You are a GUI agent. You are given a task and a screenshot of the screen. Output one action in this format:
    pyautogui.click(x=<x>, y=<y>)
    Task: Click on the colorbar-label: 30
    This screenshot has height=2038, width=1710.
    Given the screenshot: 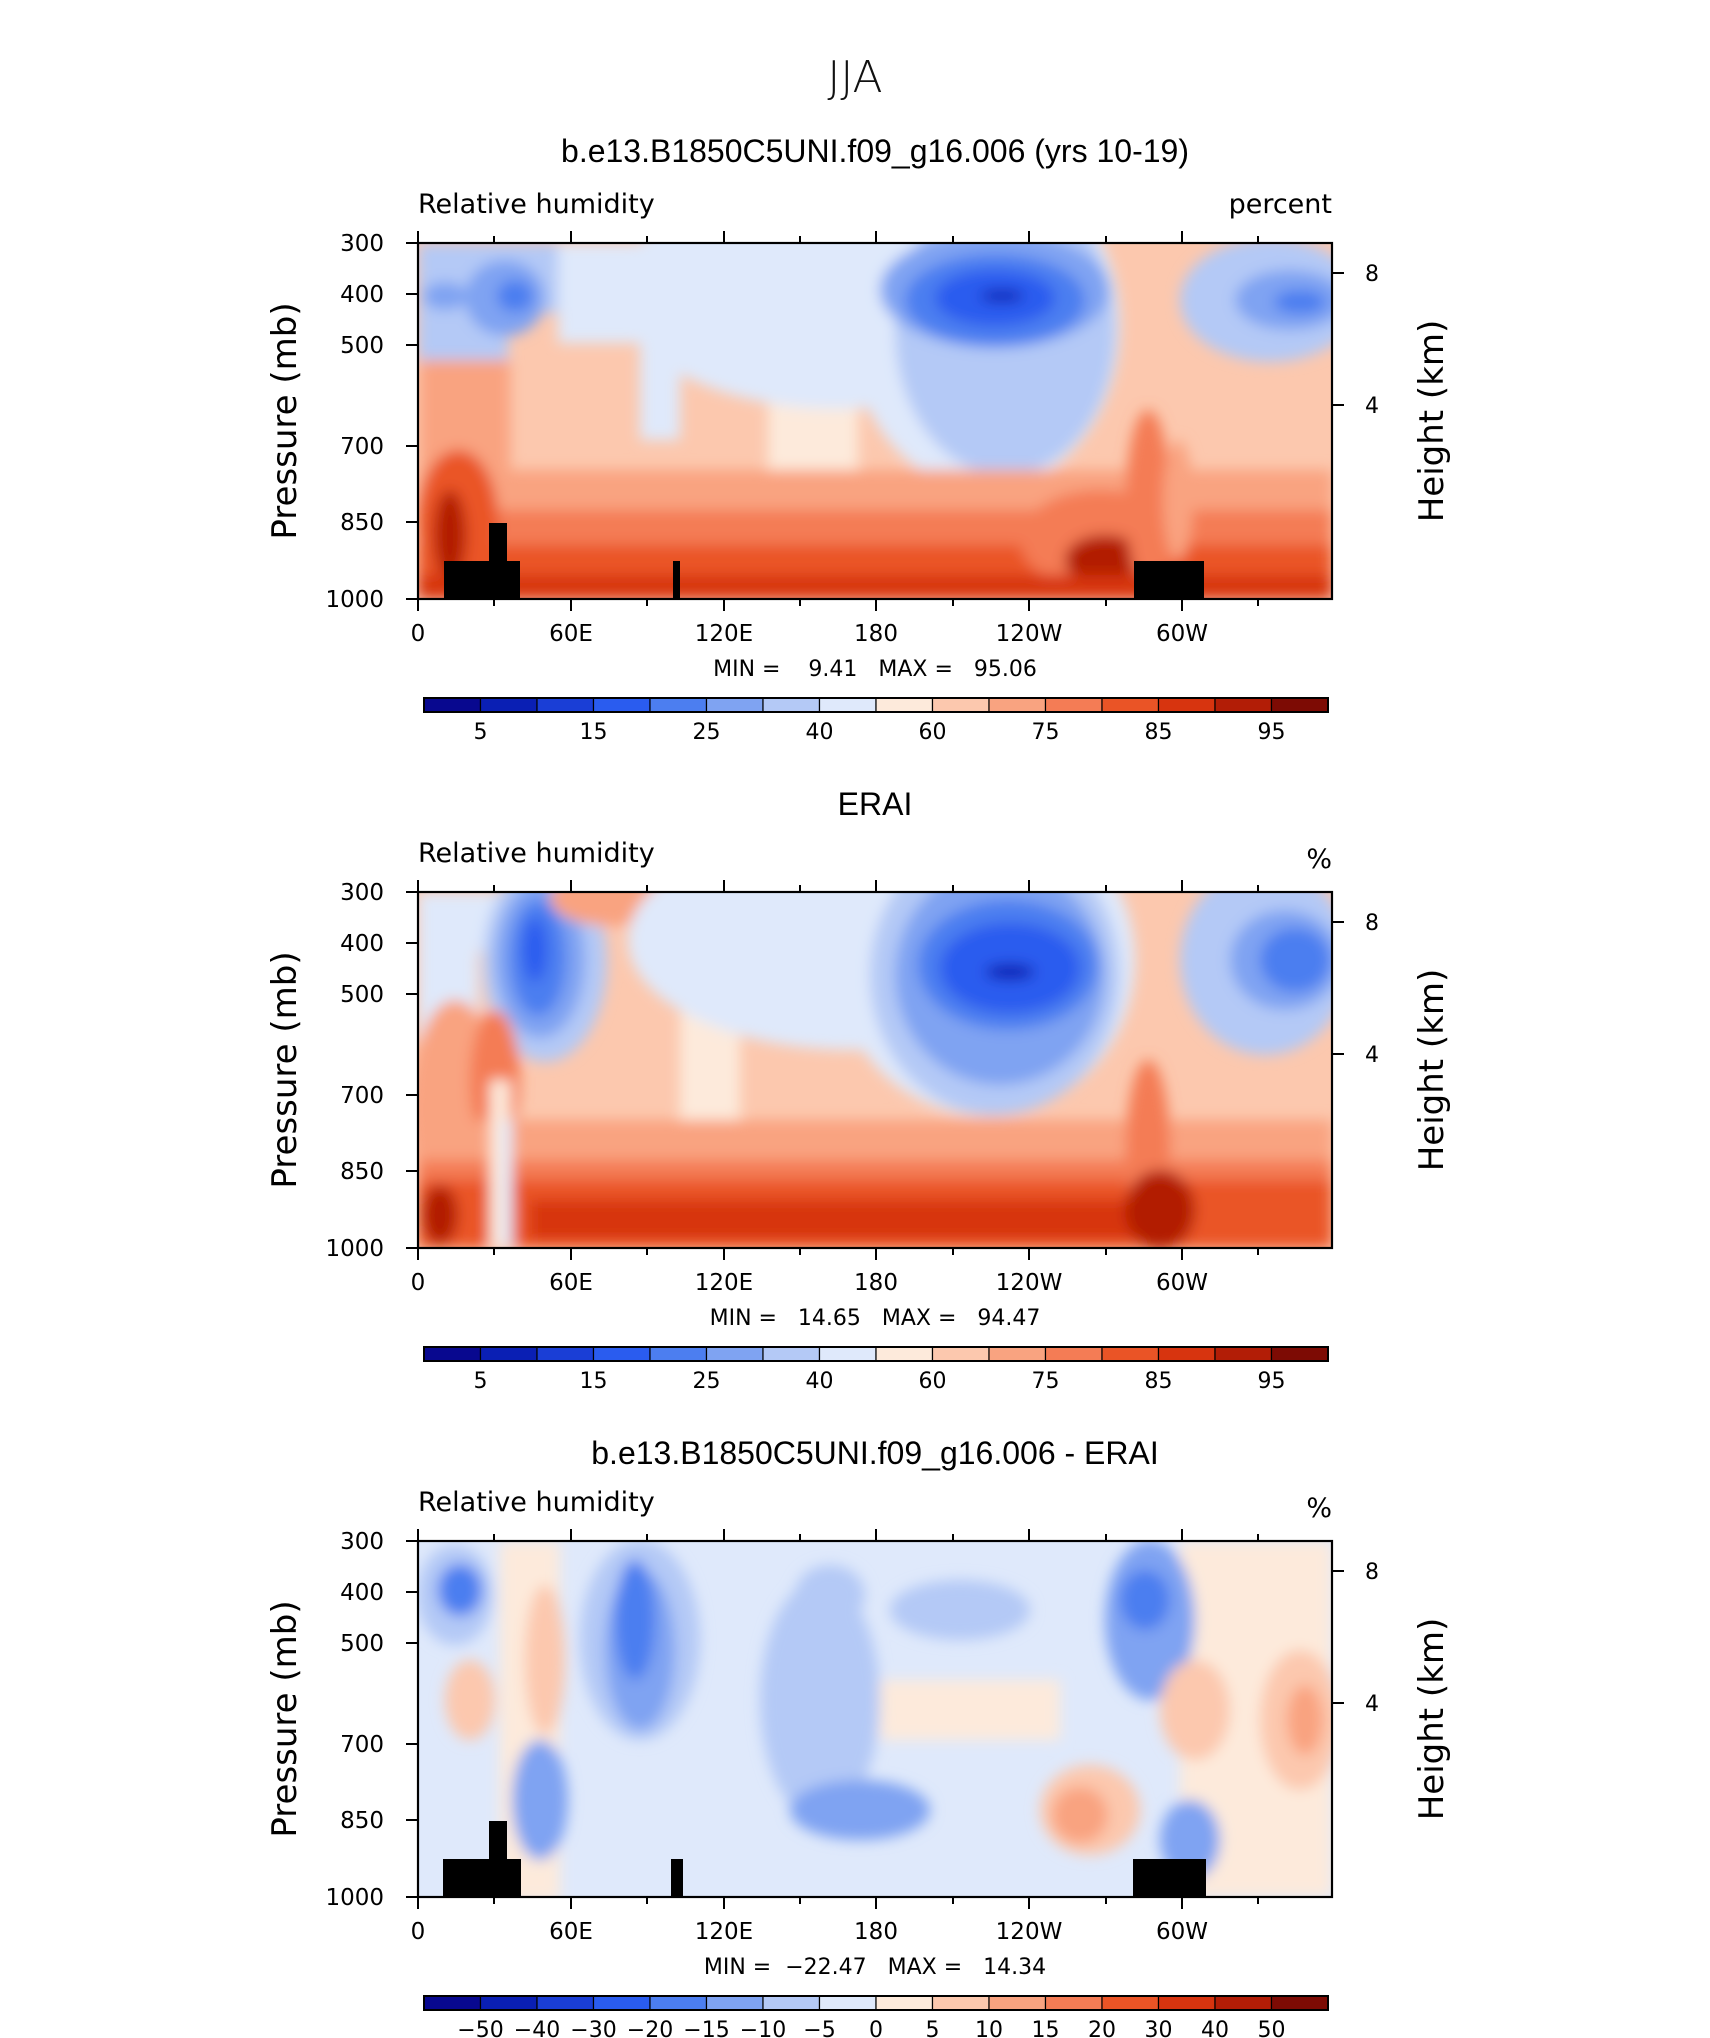 What is the action you would take?
    pyautogui.click(x=1159, y=2028)
    